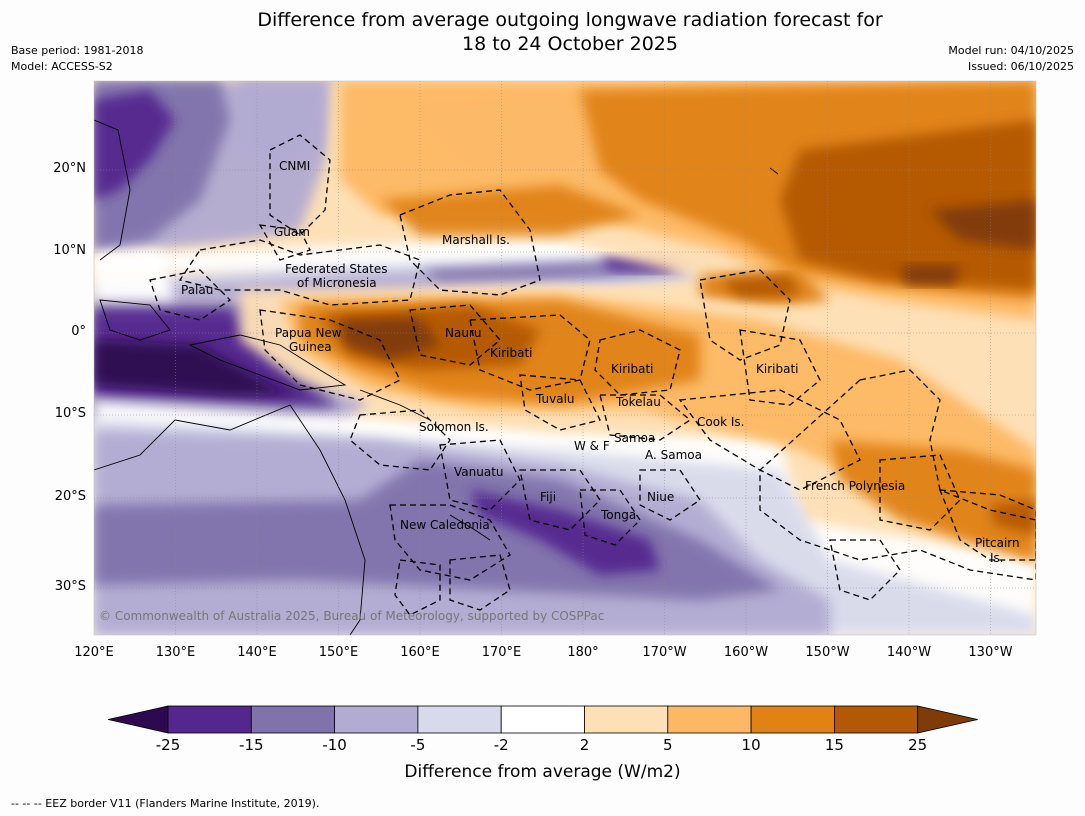 The height and width of the screenshot is (816, 1085). I want to click on longitude-label: 130°E, so click(175, 652).